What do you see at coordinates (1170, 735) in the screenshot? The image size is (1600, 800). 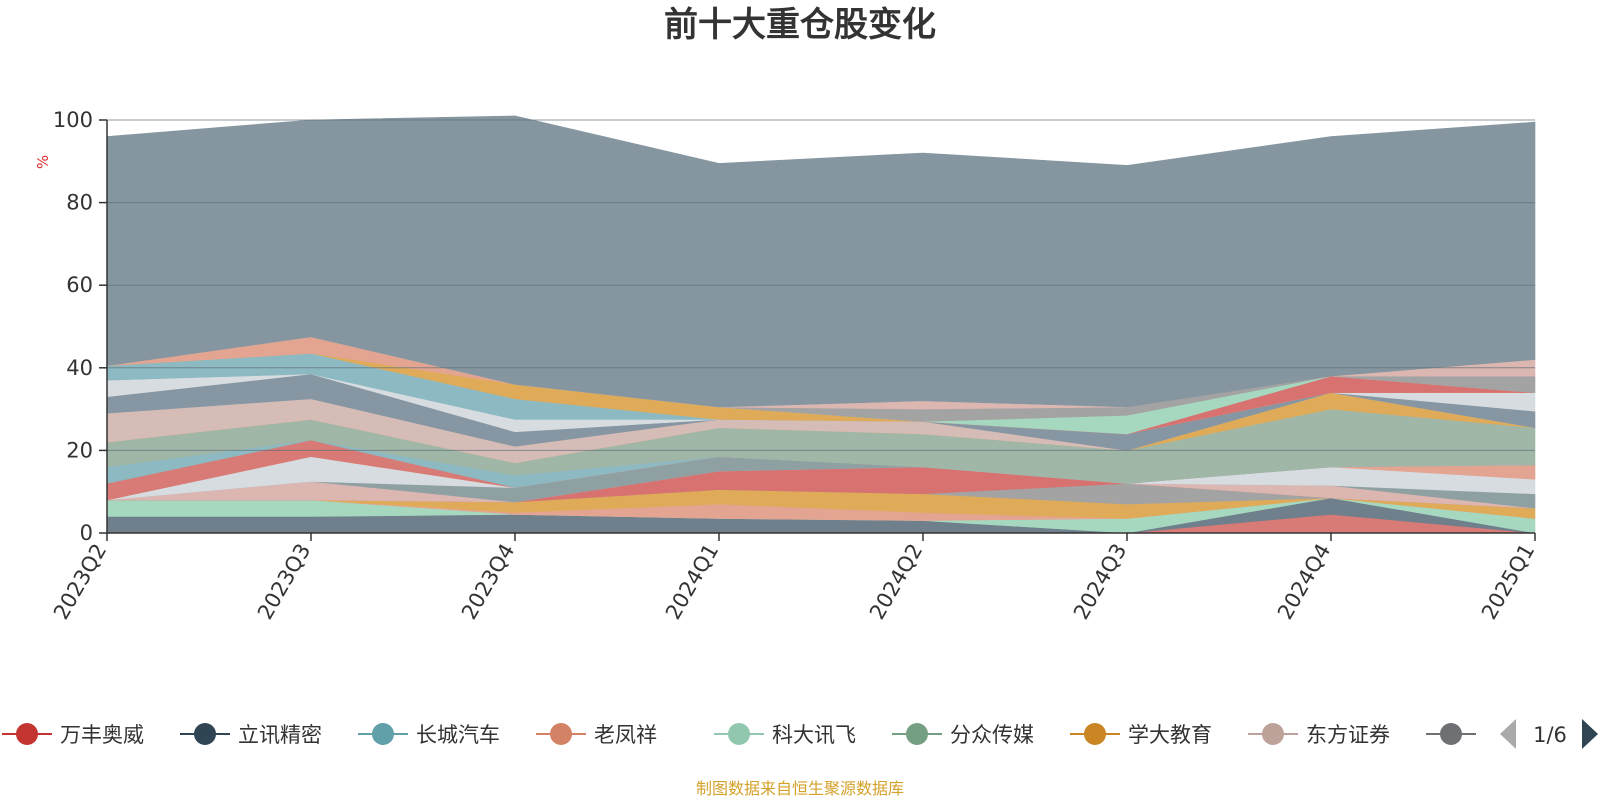 I see `legend-label: 学大教育` at bounding box center [1170, 735].